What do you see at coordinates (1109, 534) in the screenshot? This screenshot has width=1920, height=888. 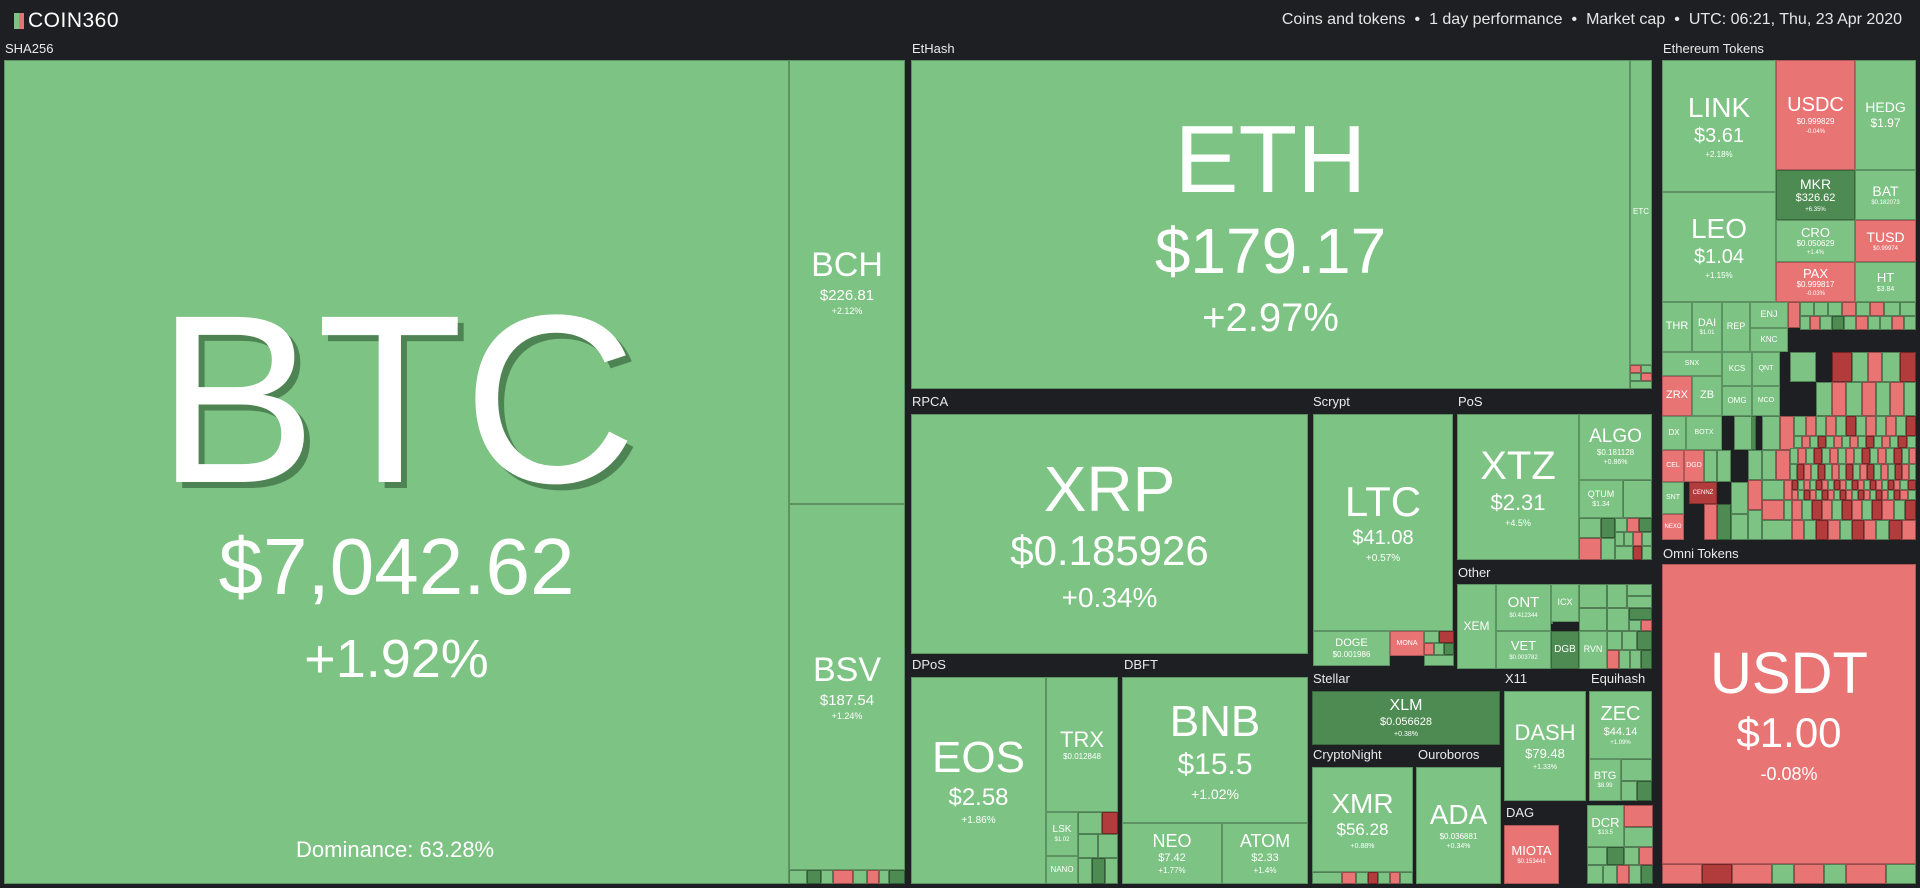 I see `tile-xrp: XRP $0.185926 +0.34%` at bounding box center [1109, 534].